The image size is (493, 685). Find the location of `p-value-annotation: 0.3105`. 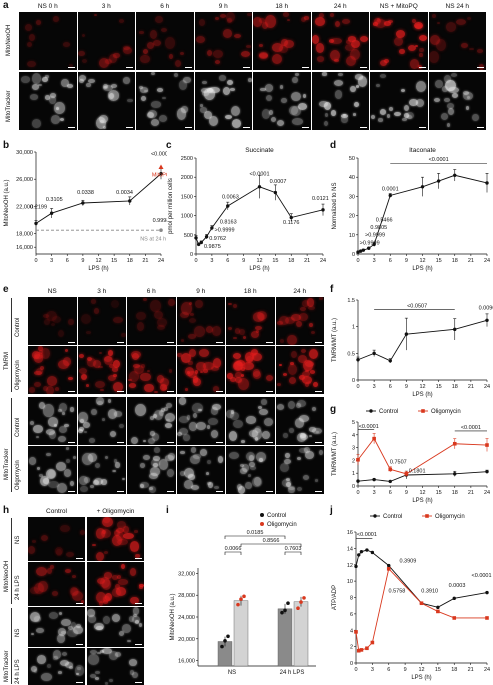

p-value-annotation: 0.3105 is located at coordinates (54, 200).